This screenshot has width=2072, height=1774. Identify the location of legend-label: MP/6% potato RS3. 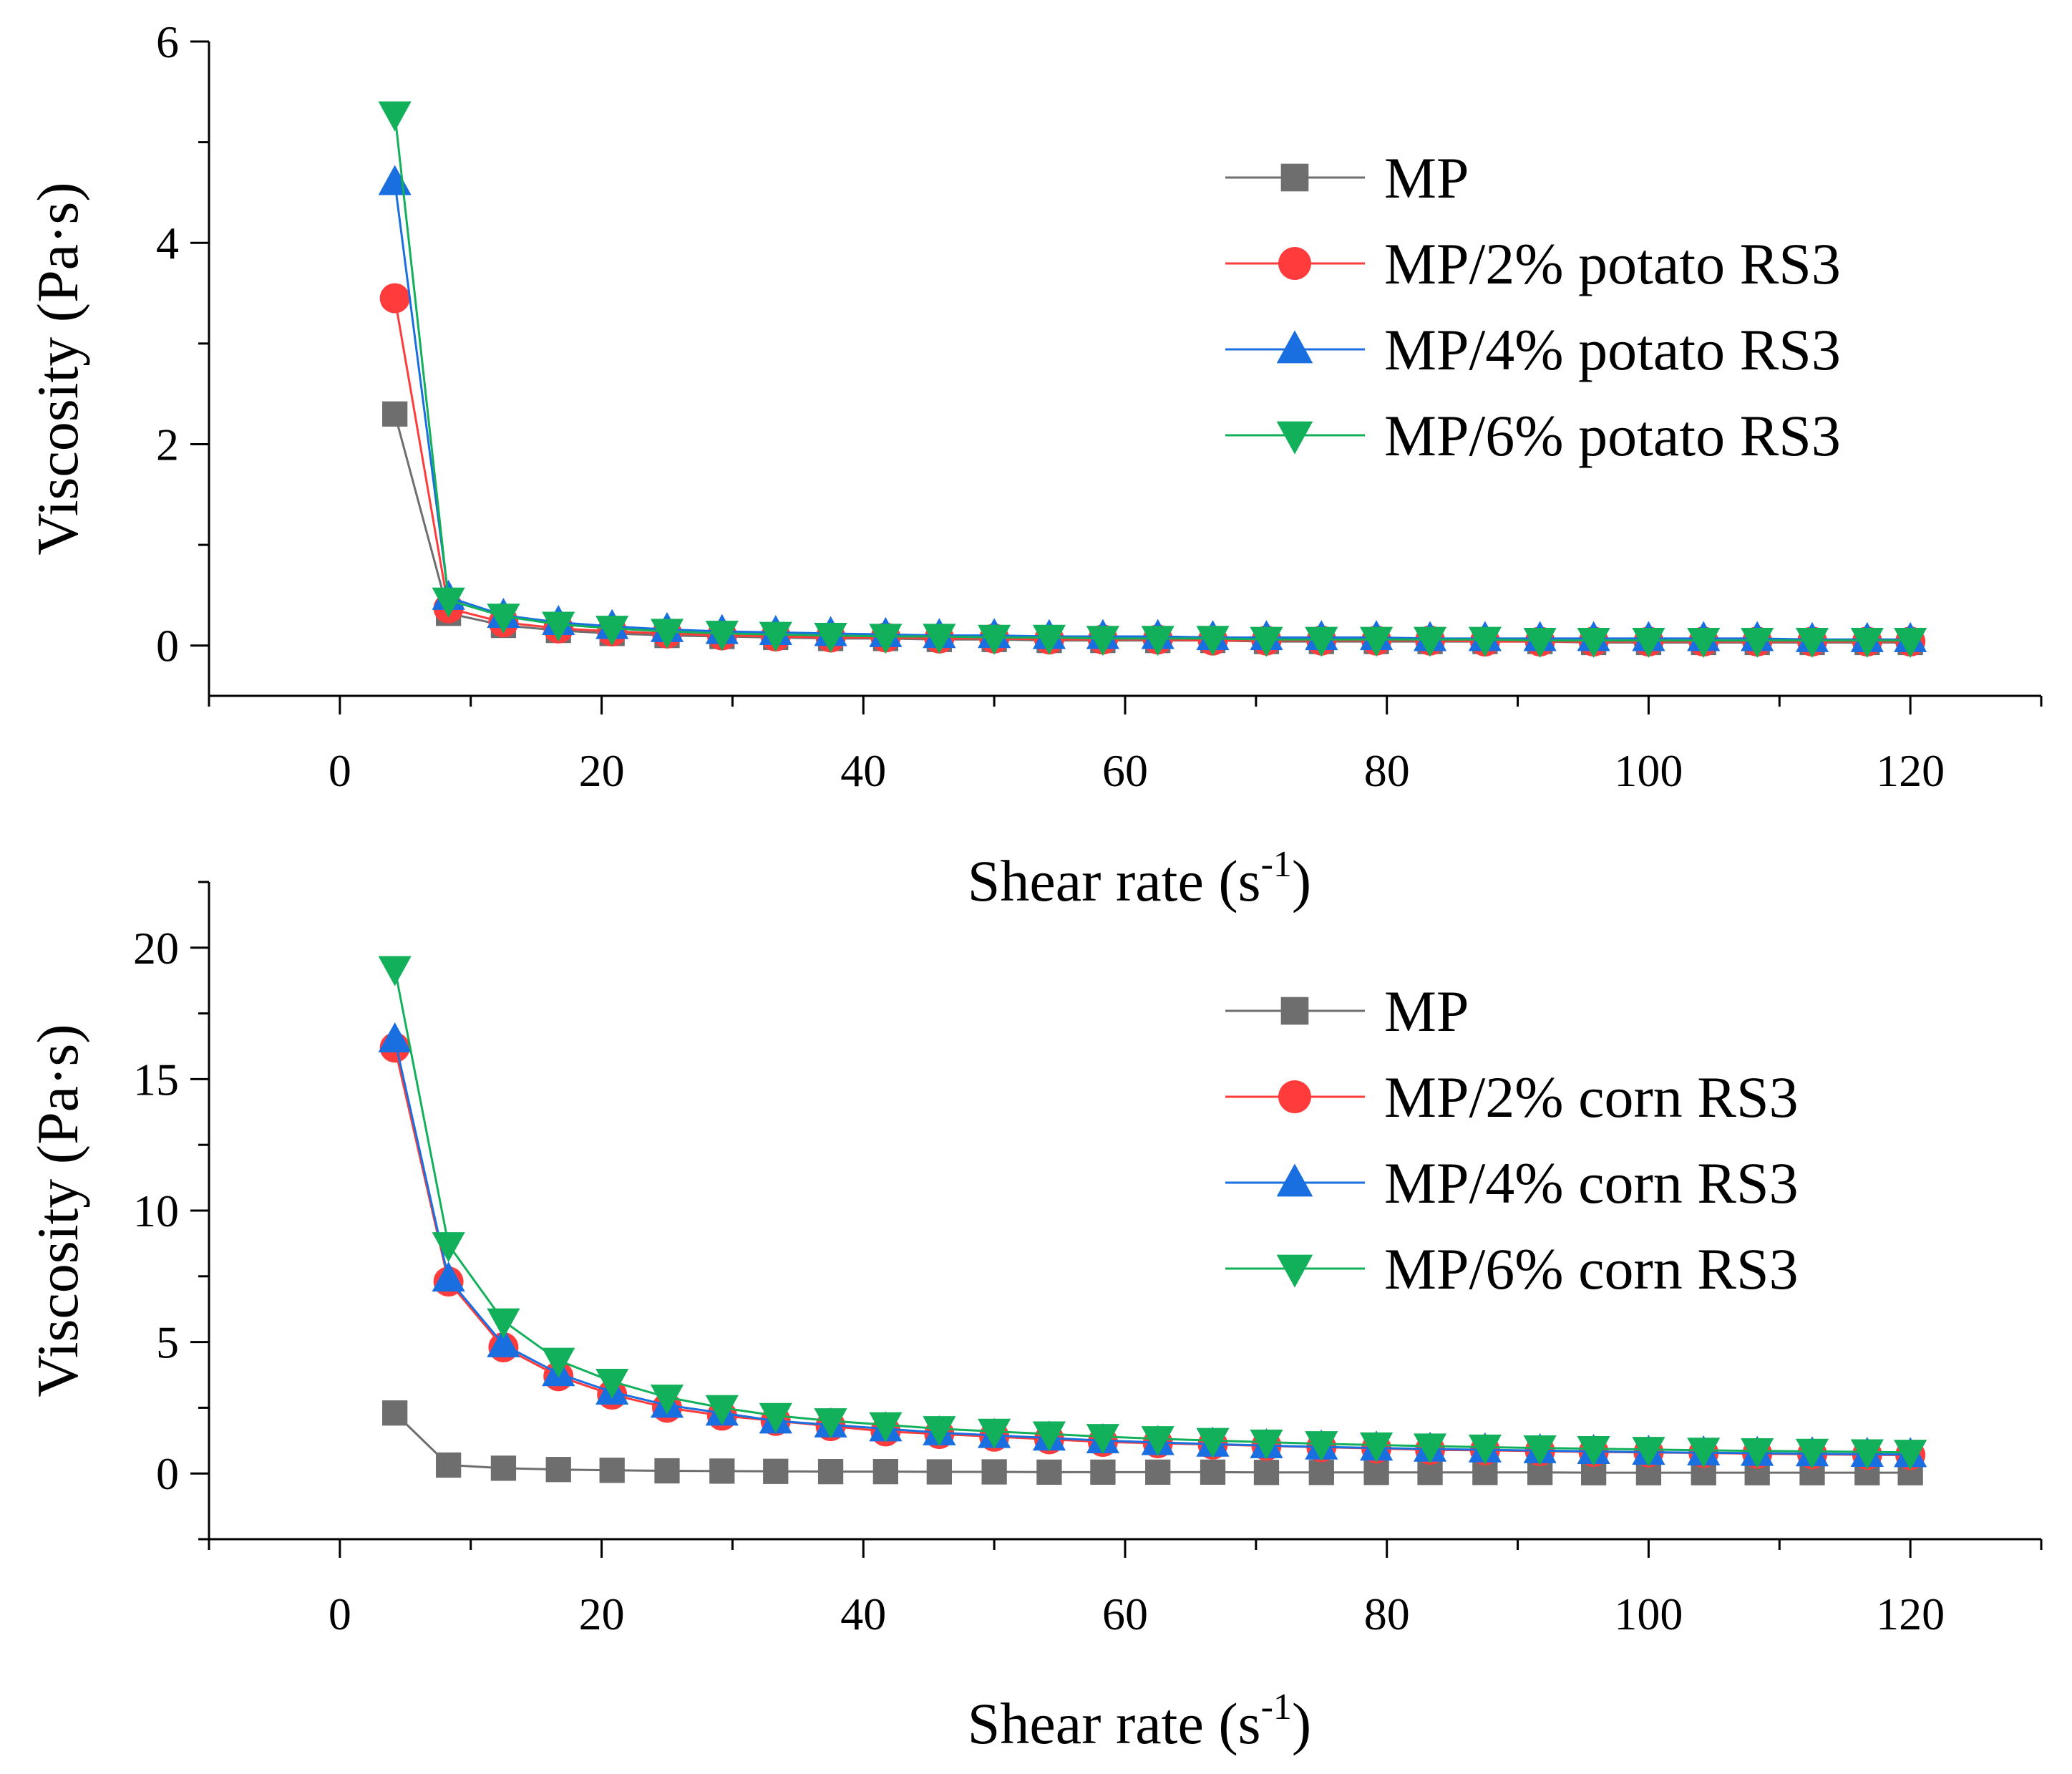
(1613, 436).